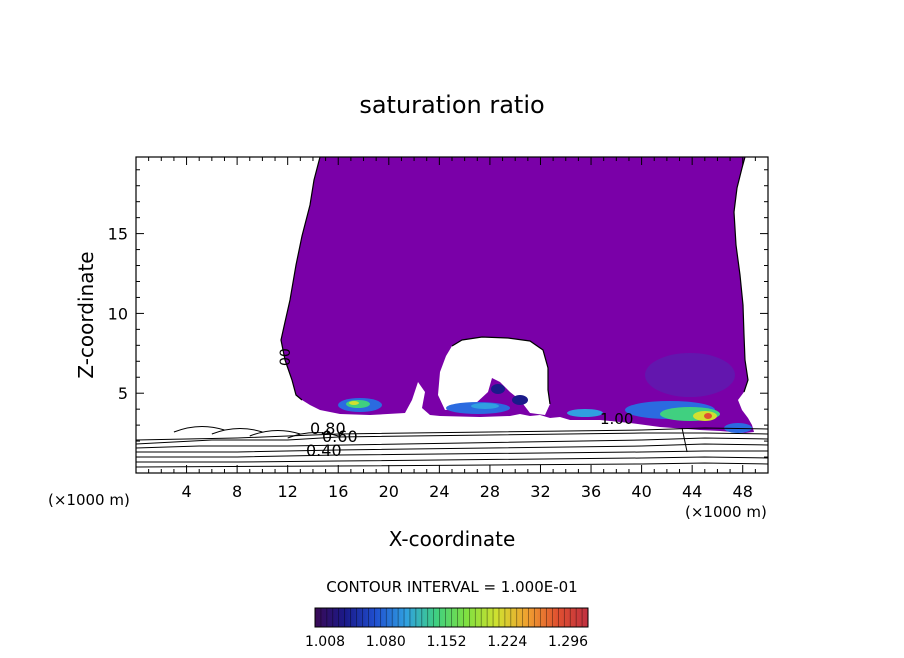 The image size is (904, 658). I want to click on y-tick-labels: 5 10 15, so click(118, 314).